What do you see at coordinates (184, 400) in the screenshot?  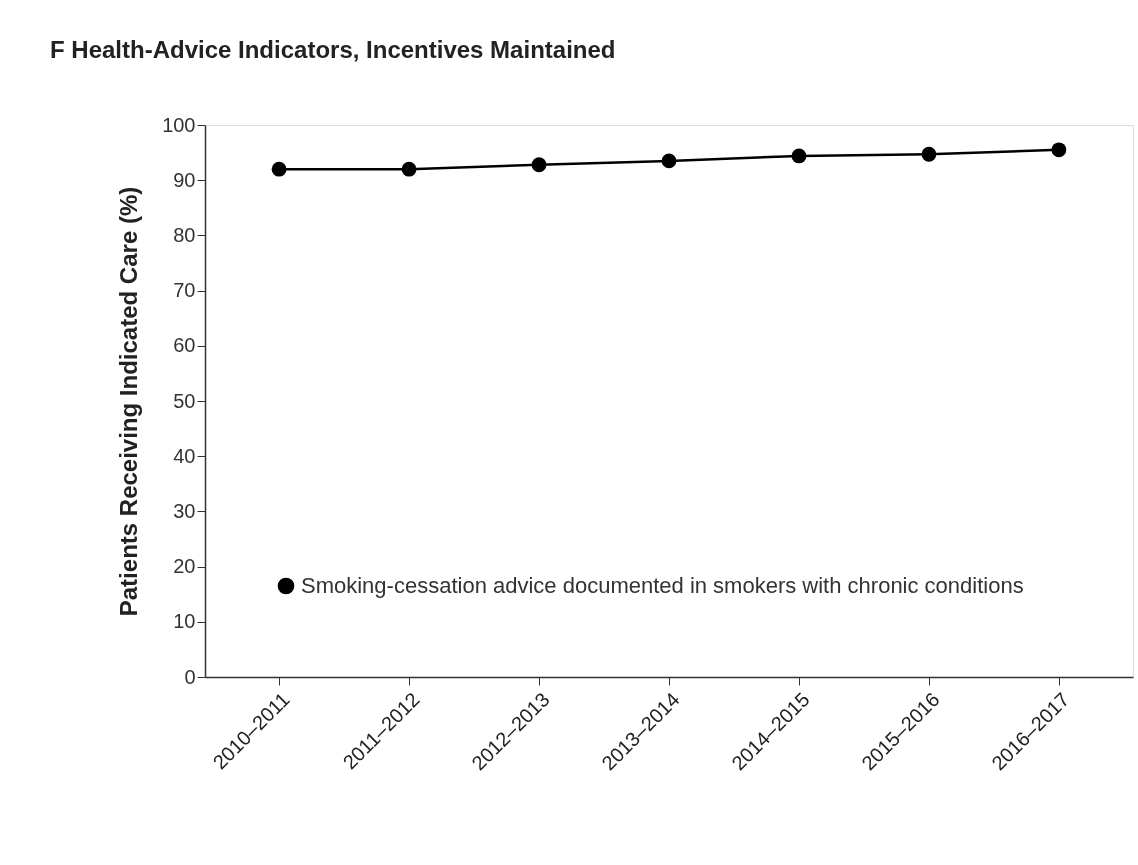 I see `y-tick-label: 50` at bounding box center [184, 400].